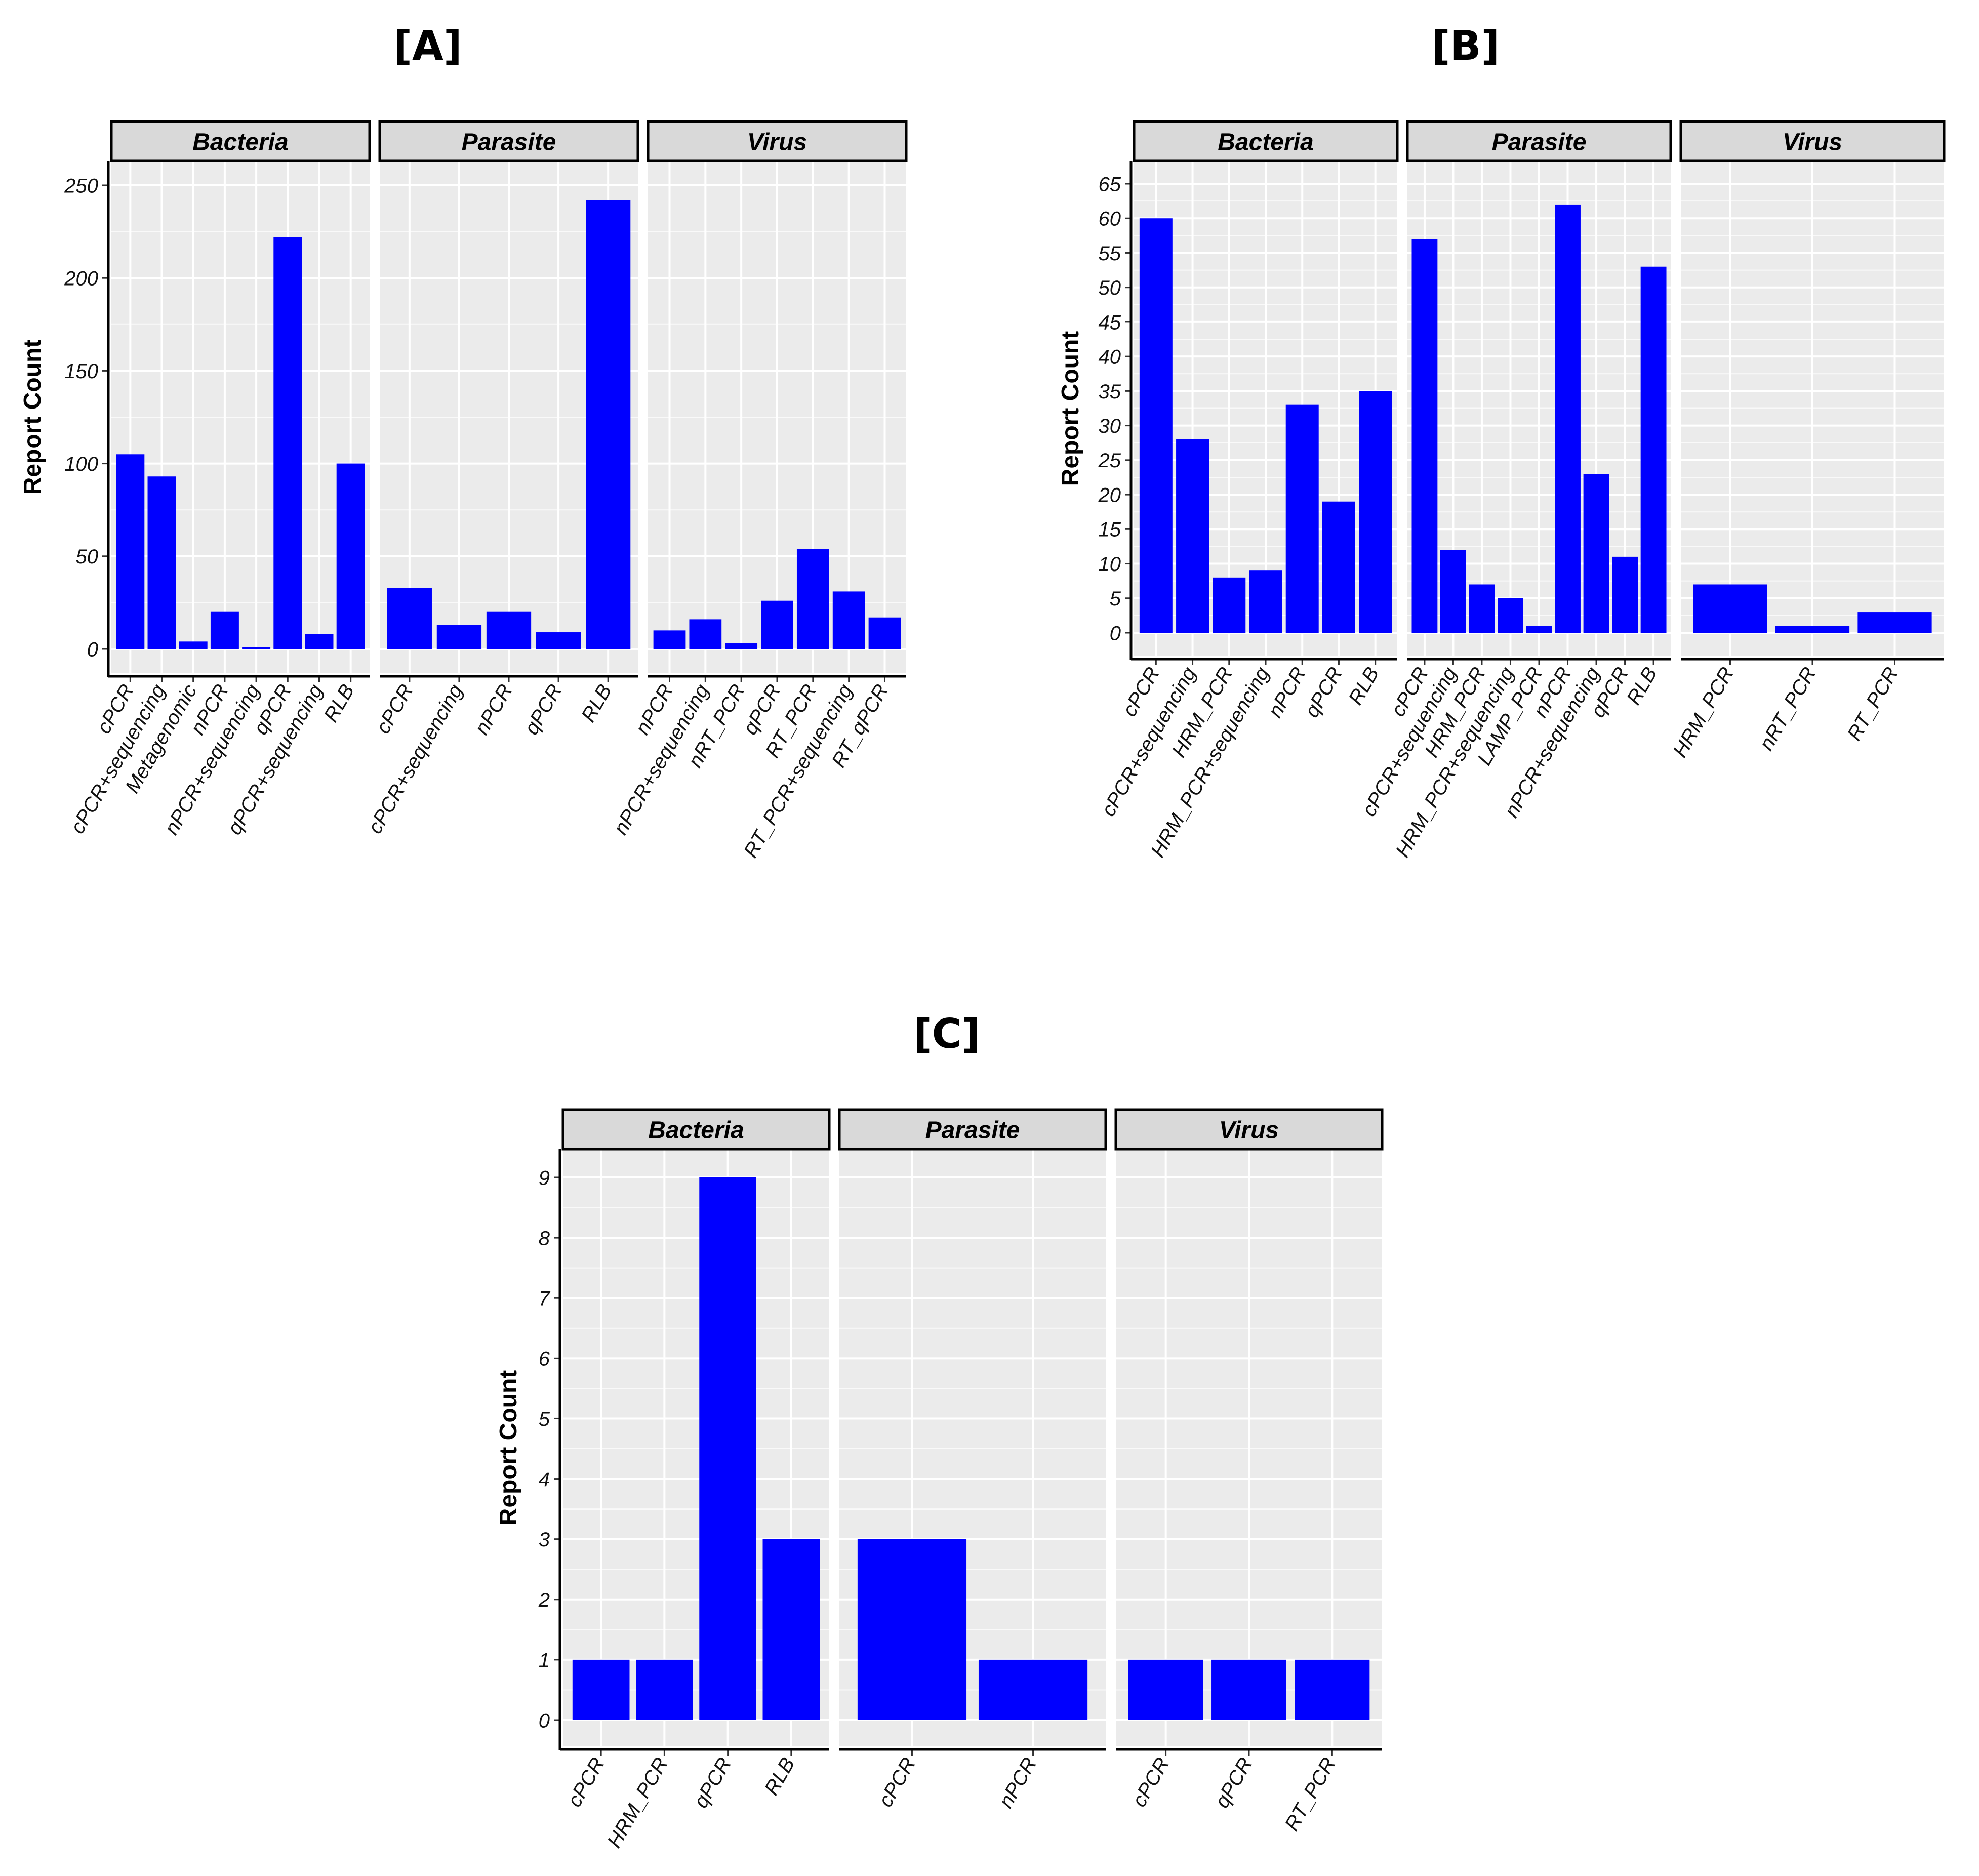 The image size is (1979, 1876). What do you see at coordinates (81, 372) in the screenshot?
I see `y-tick-label: 150` at bounding box center [81, 372].